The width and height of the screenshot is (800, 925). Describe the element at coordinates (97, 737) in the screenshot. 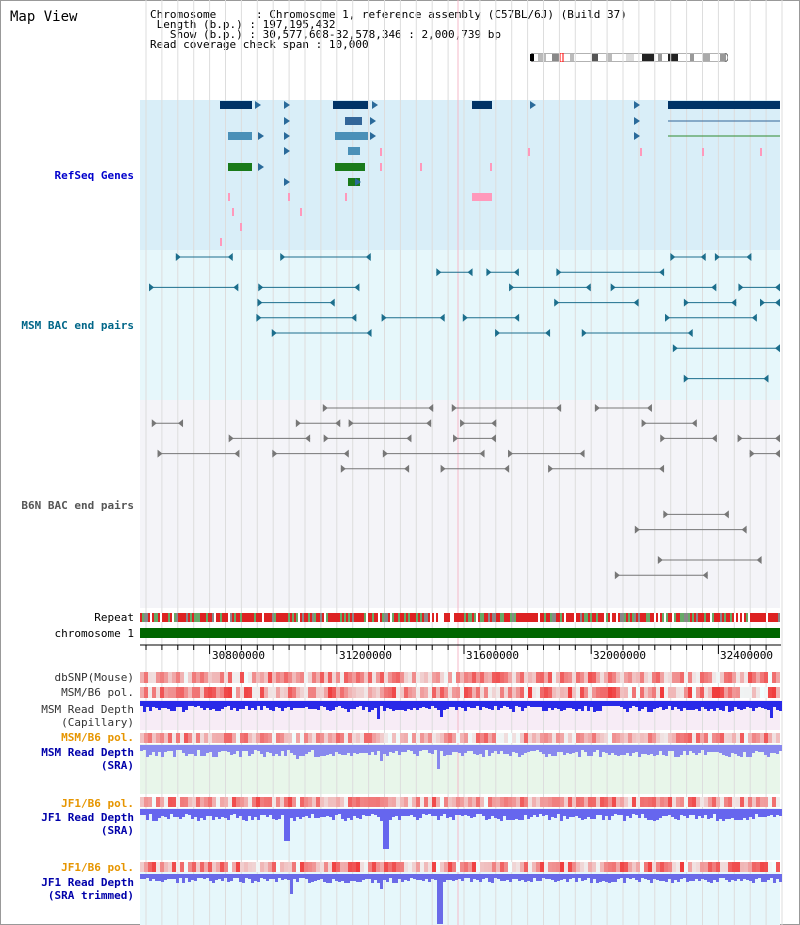

I see `msm-pol-sra-label: MSM/B6 pol.` at that location.